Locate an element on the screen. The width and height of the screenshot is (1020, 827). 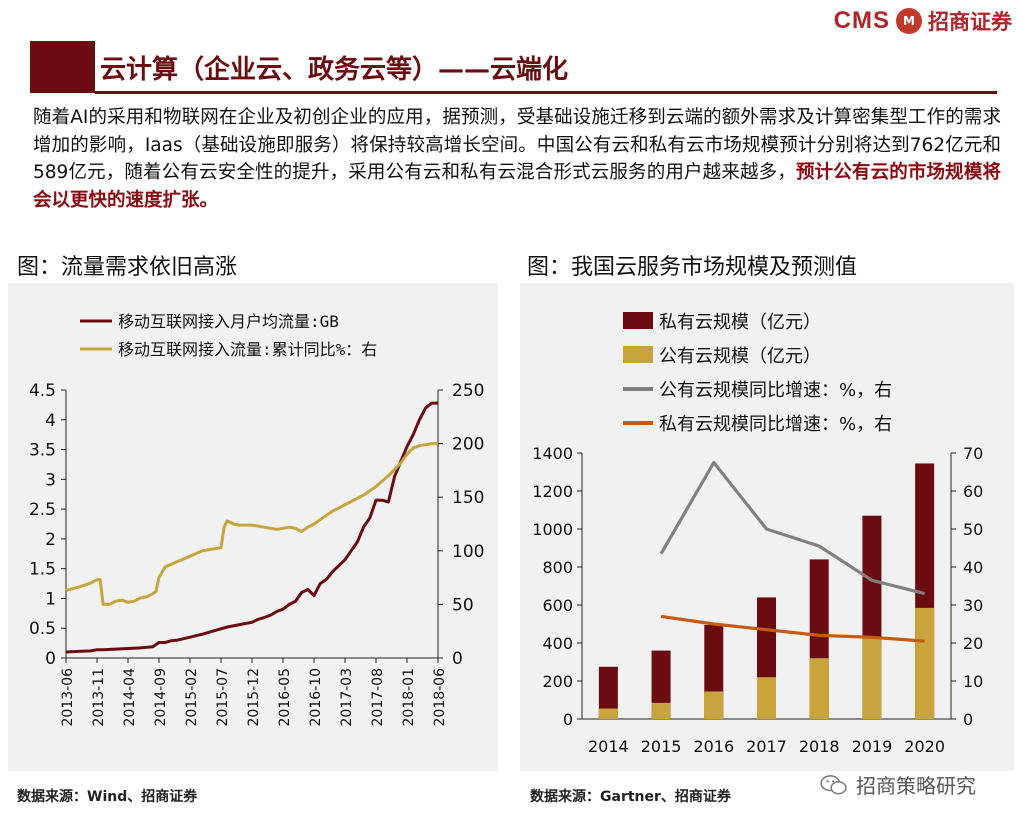
x-tick-label: 2013-06 is located at coordinates (68, 697).